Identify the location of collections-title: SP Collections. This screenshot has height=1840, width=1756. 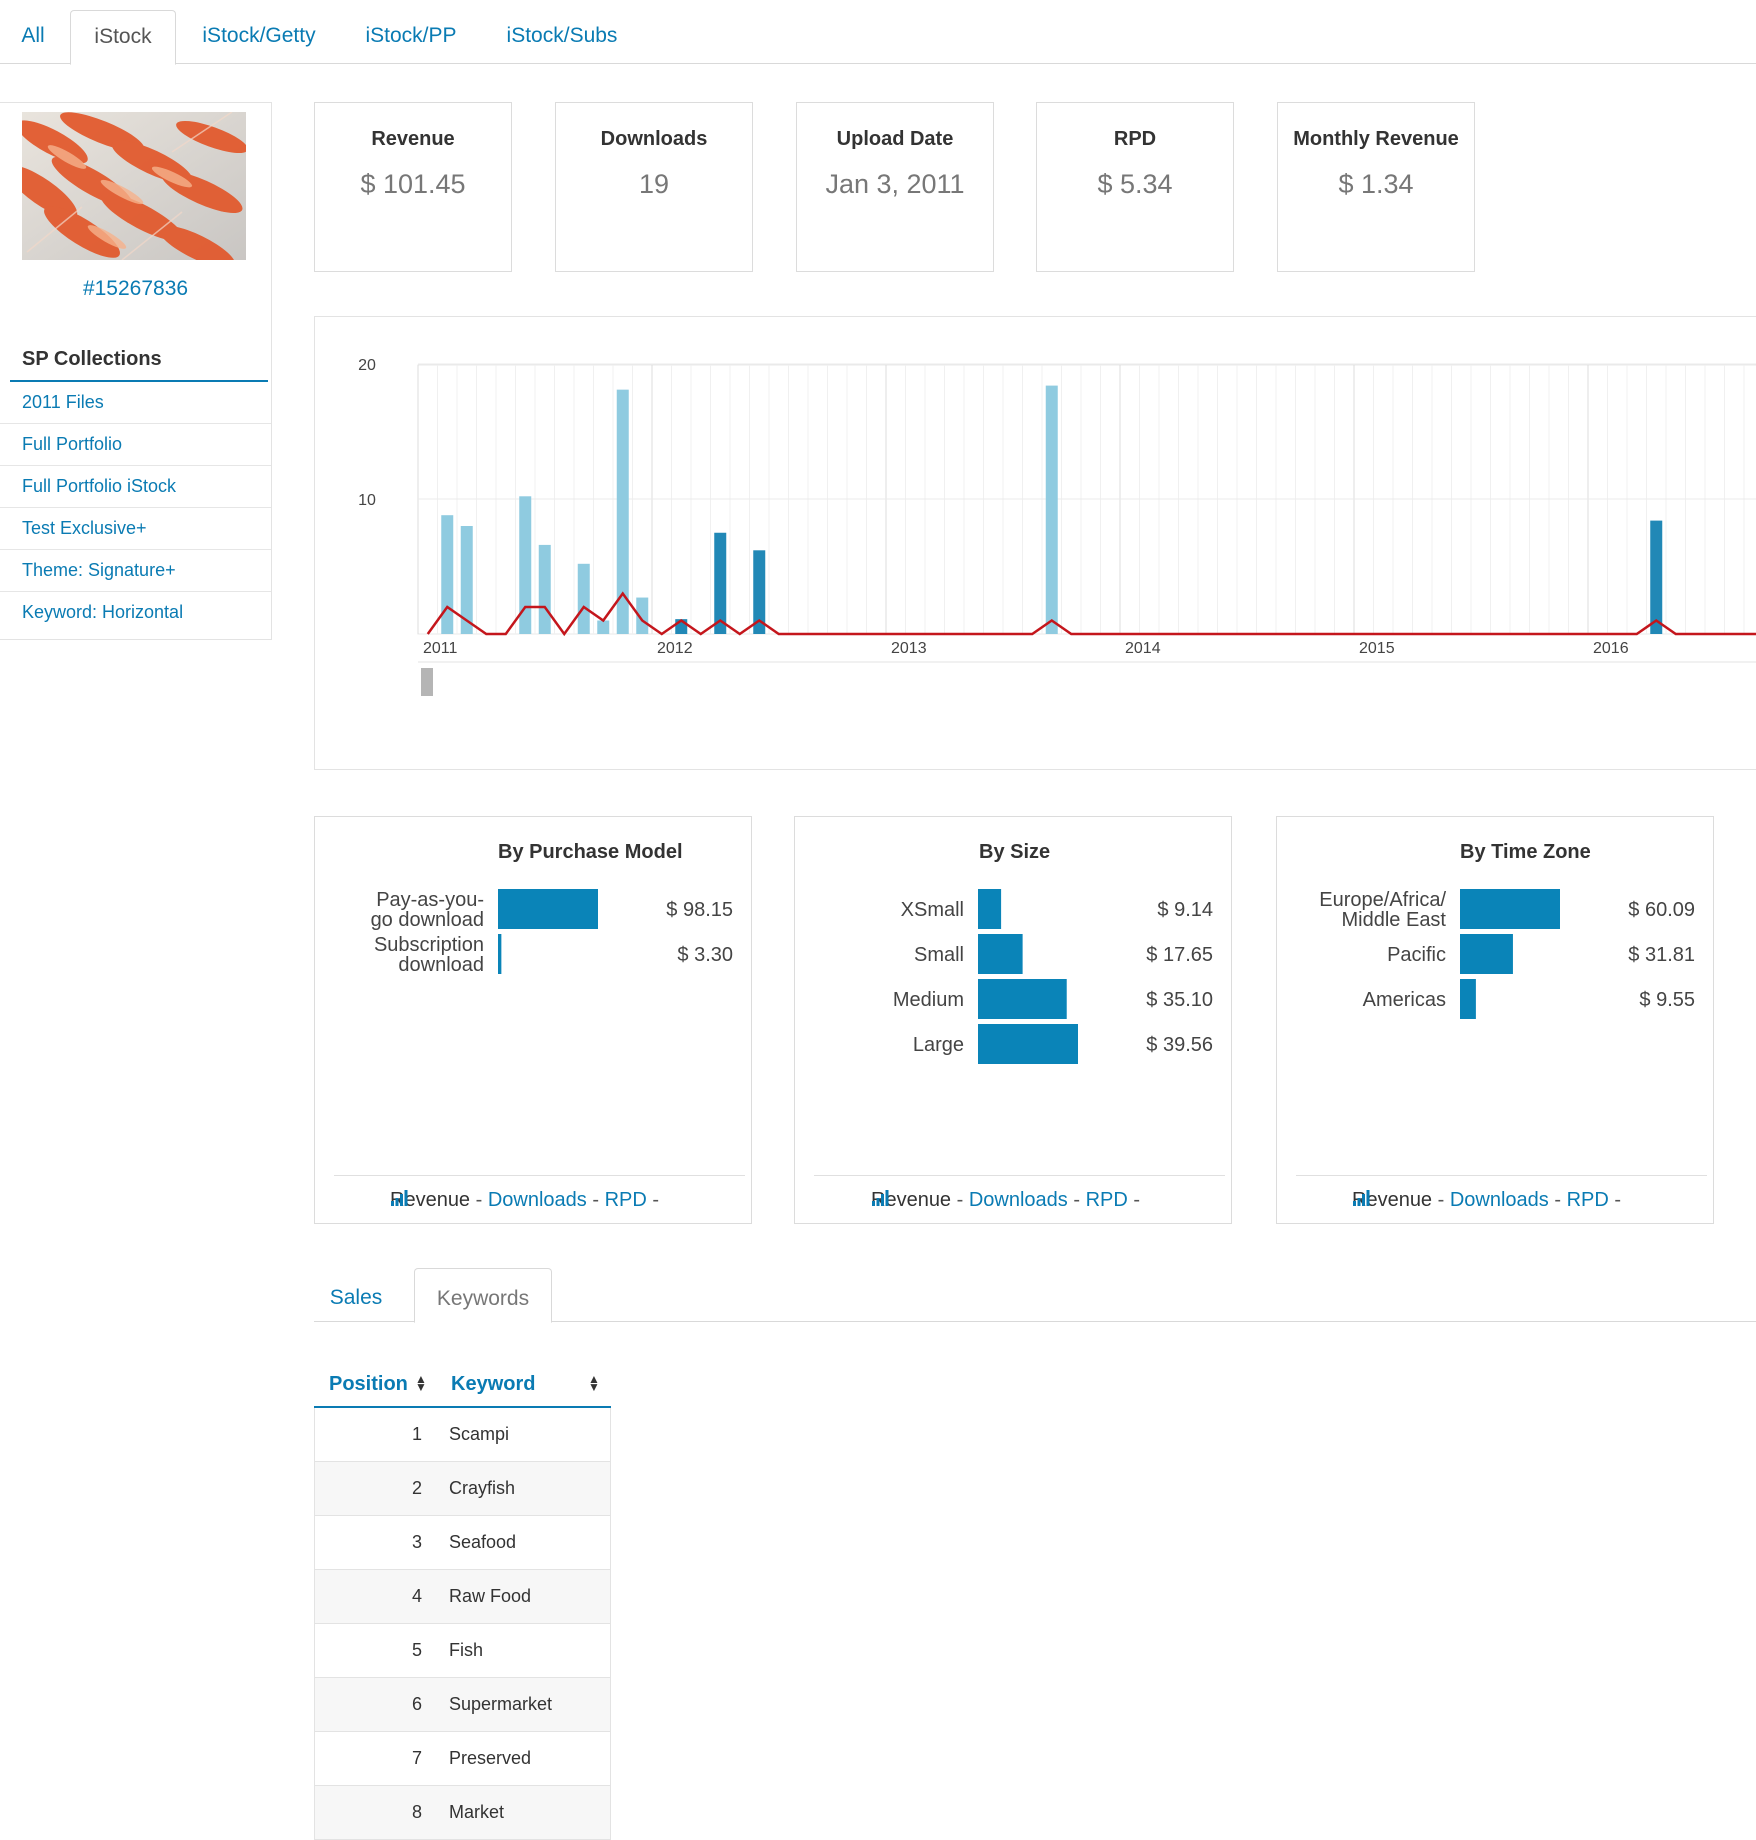
(92, 359).